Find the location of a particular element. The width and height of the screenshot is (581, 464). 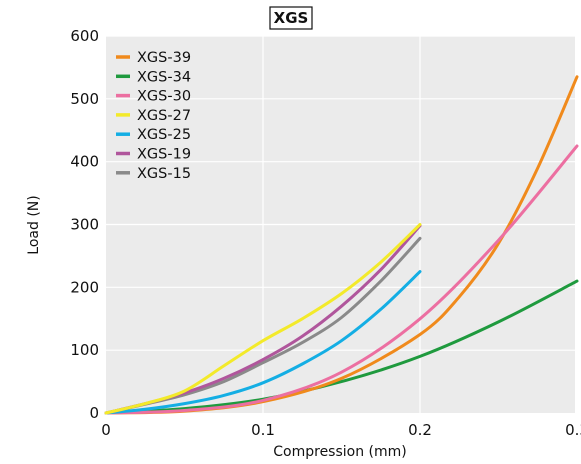

x-tick-label: 0.2 is located at coordinates (420, 430).